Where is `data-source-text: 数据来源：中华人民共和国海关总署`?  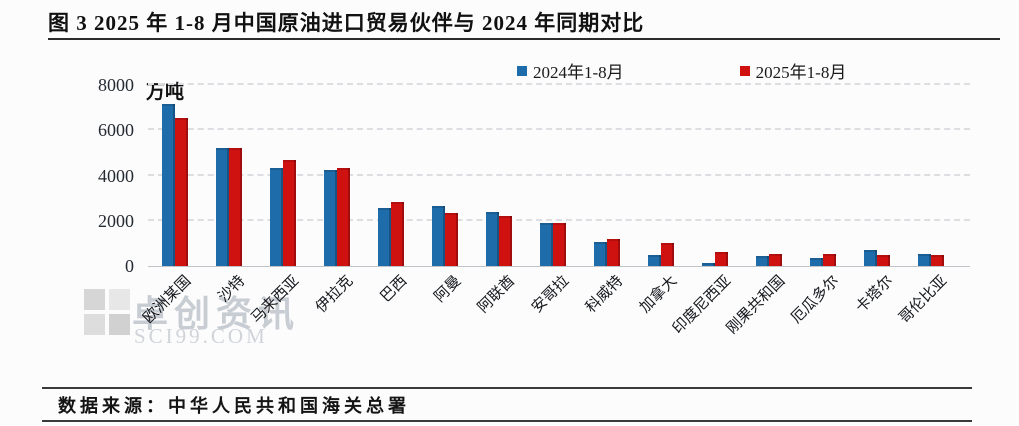
data-source-text: 数据来源：中华人民共和国海关总署 is located at coordinates (234, 406).